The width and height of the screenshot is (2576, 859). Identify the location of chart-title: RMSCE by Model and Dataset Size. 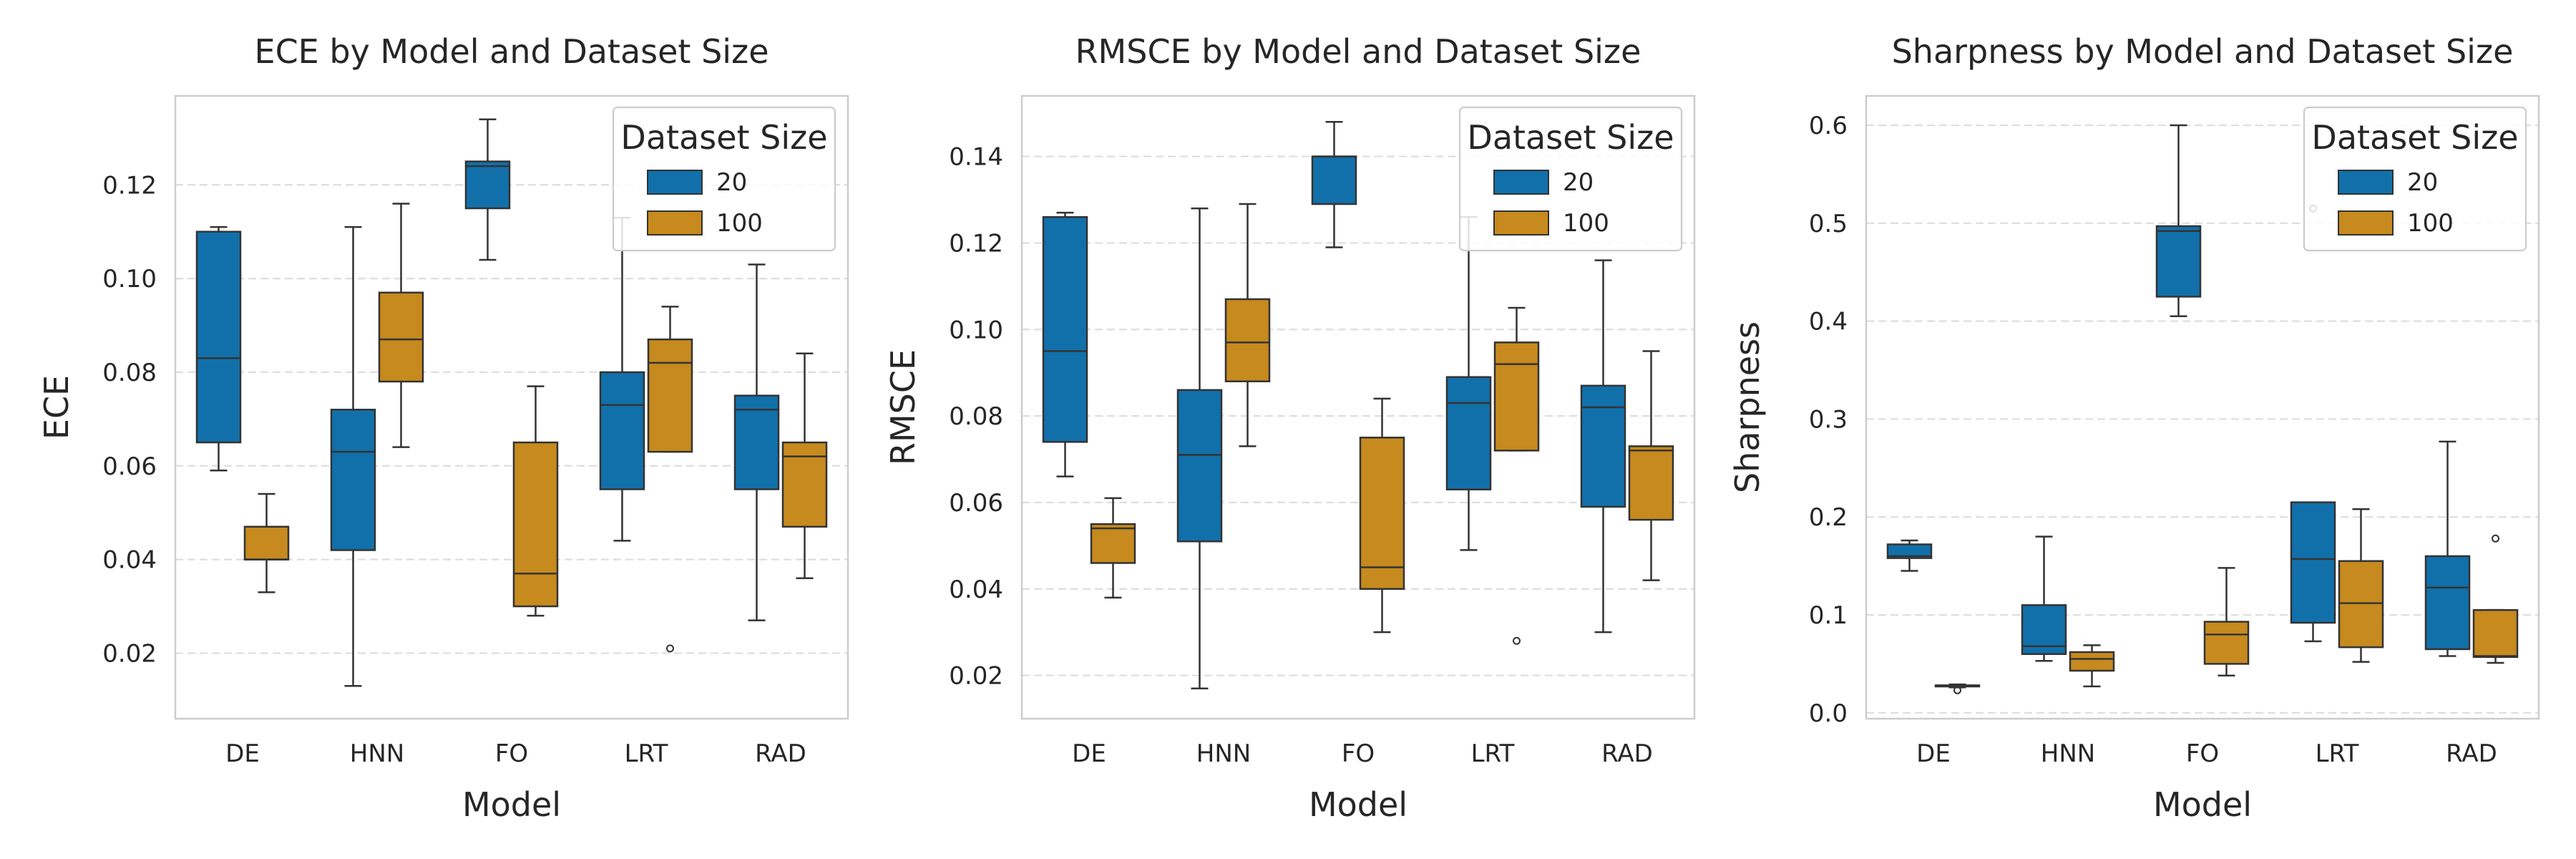
(1358, 51).